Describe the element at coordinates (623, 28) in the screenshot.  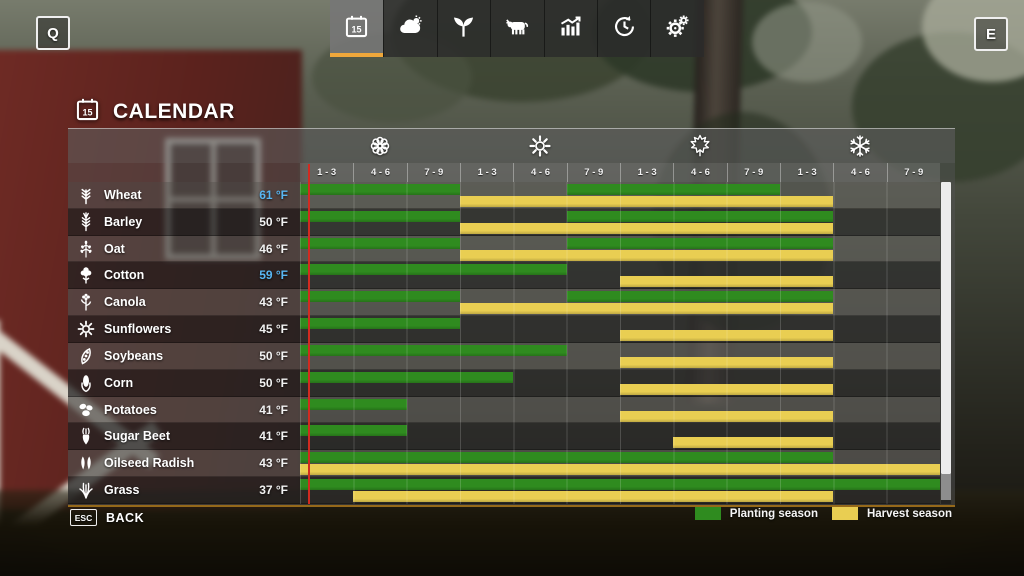
I see `tab-crop-rotation` at that location.